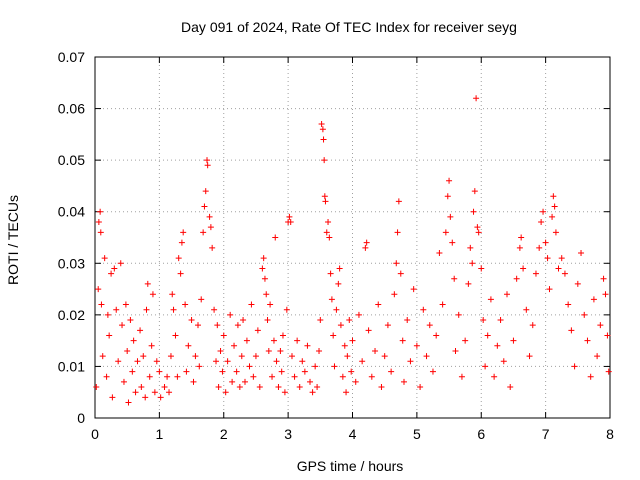 This screenshot has width=640, height=480. I want to click on x-tick-label: 1, so click(159, 434).